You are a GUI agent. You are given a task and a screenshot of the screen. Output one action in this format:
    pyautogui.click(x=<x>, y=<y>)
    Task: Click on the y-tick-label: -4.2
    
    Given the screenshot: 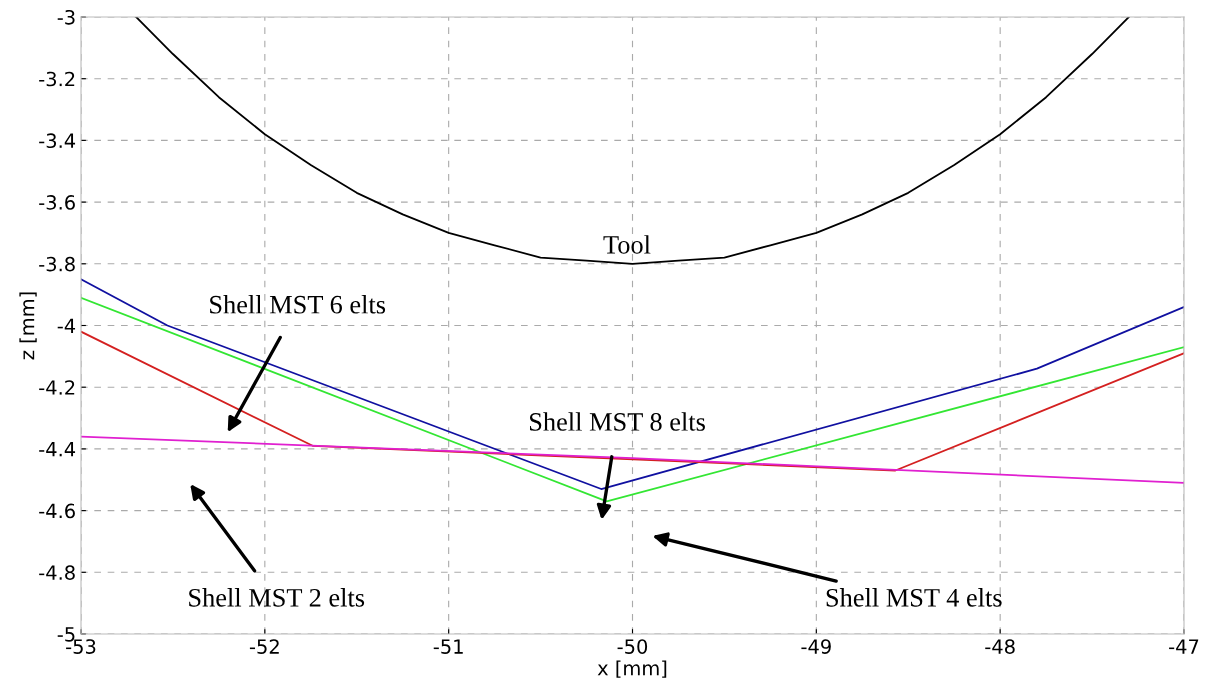 What is the action you would take?
    pyautogui.click(x=57, y=387)
    